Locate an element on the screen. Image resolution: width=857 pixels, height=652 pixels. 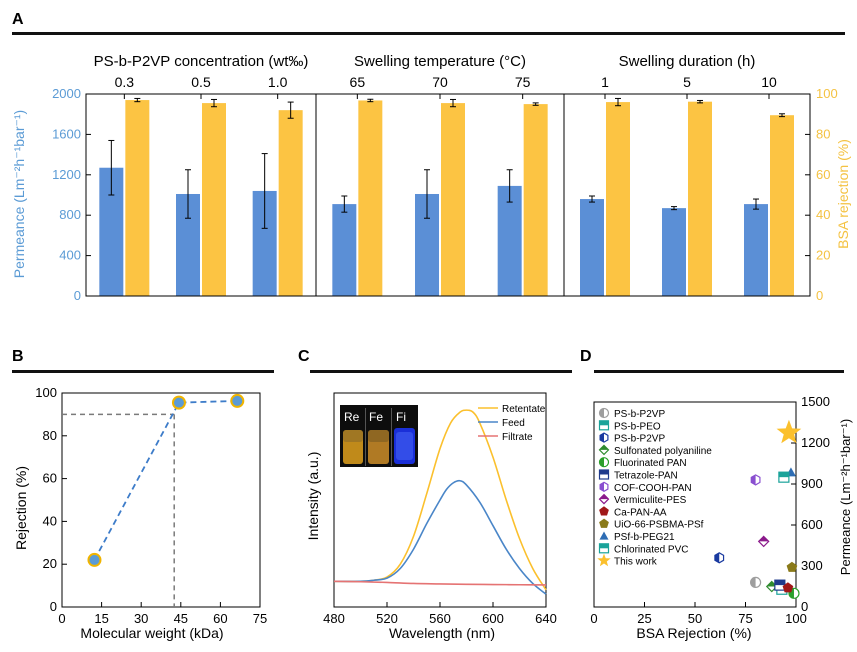
a-left-tick-label: 800 is located at coordinates (70, 214).